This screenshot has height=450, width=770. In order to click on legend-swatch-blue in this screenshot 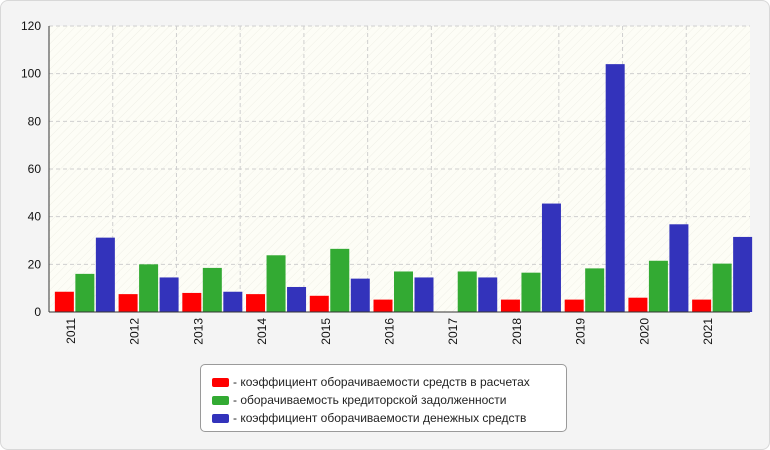, I will do `click(220, 418)`.